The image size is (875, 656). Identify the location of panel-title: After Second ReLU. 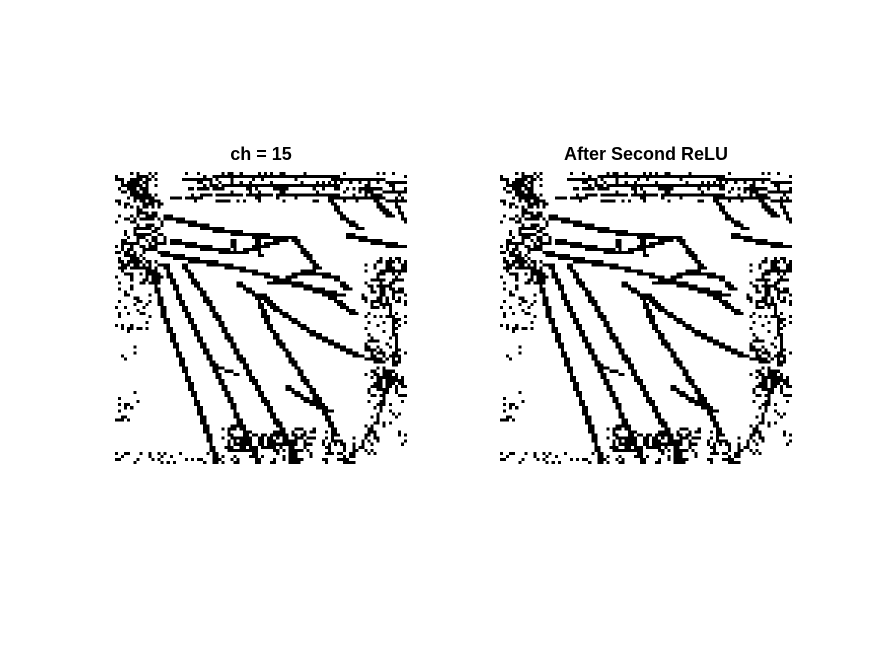
(646, 154).